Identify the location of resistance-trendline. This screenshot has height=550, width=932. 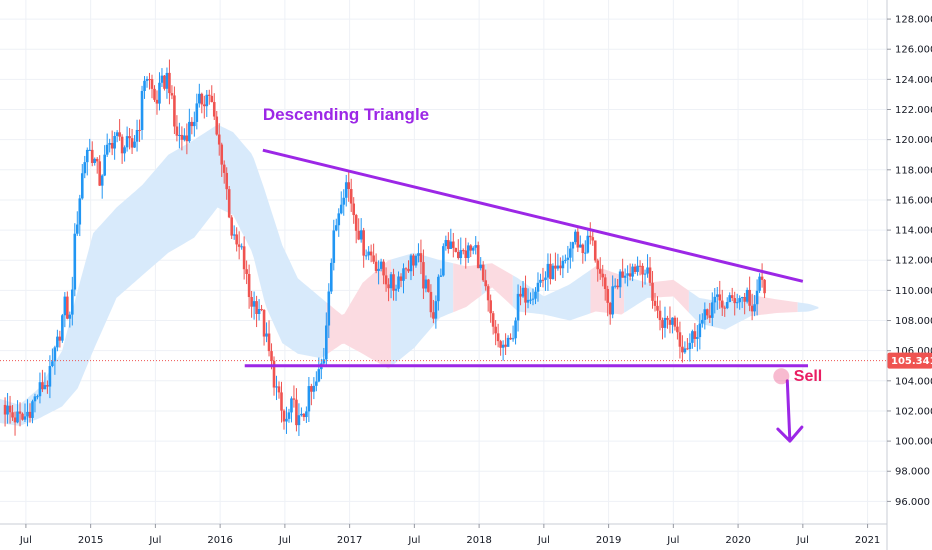
(533, 215).